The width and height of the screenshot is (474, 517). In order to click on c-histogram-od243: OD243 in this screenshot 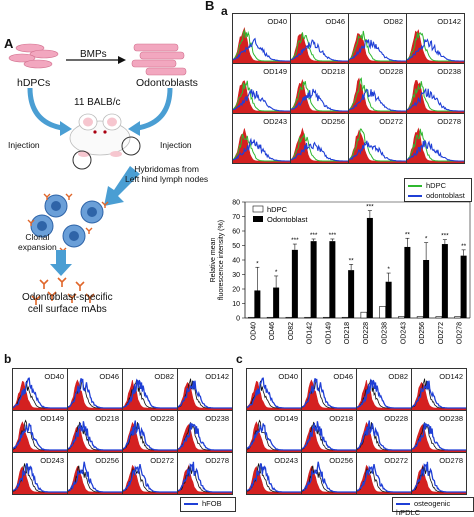, I will do `click(274, 473)`.